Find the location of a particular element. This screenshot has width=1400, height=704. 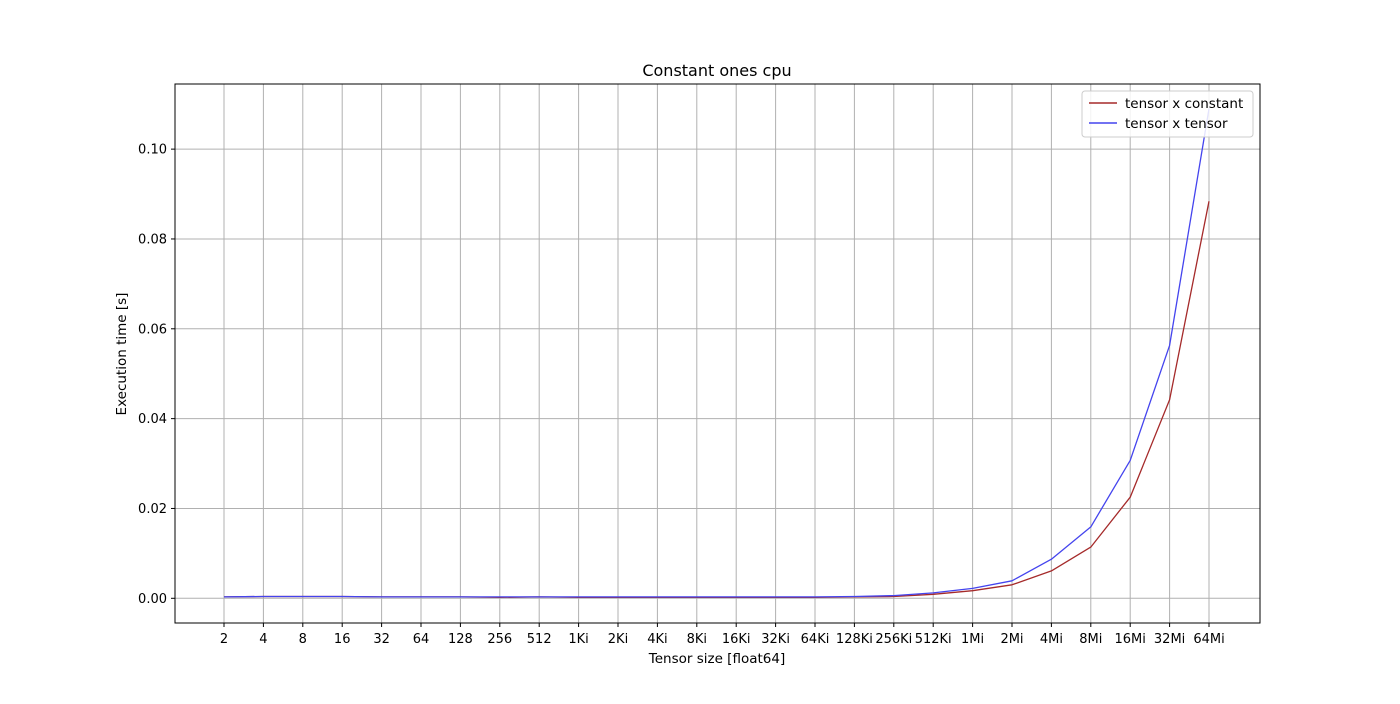

x-tick-label: 256 is located at coordinates (499, 639).